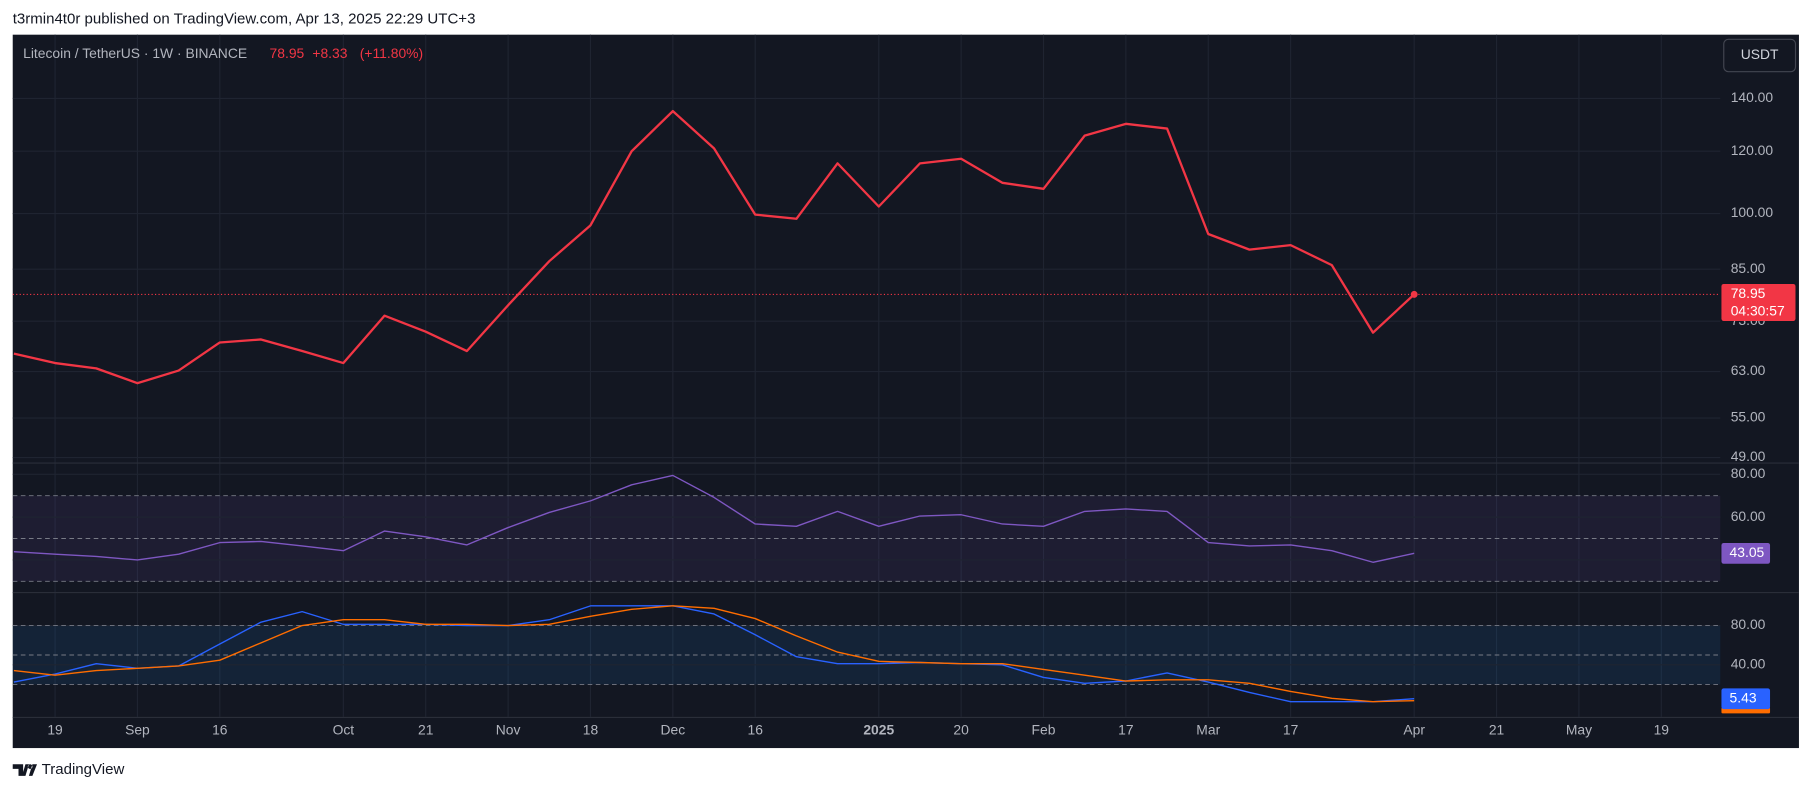  Describe the element at coordinates (1748, 417) in the screenshot. I see `y-tick-label: 55.00` at that location.